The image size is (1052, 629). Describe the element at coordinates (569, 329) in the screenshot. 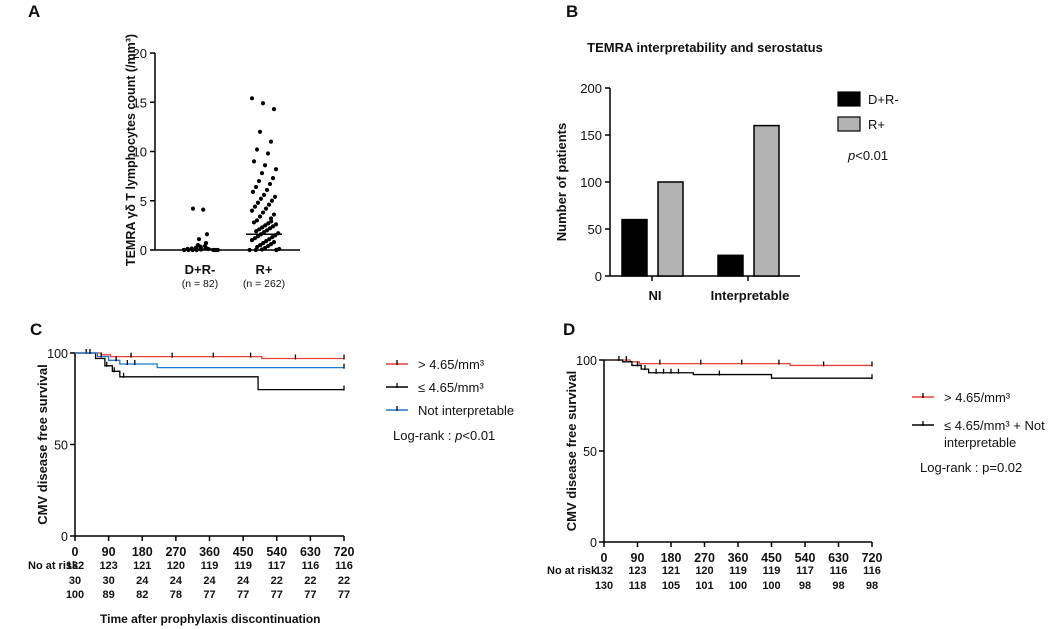

I see `panel-letter-D: D` at that location.